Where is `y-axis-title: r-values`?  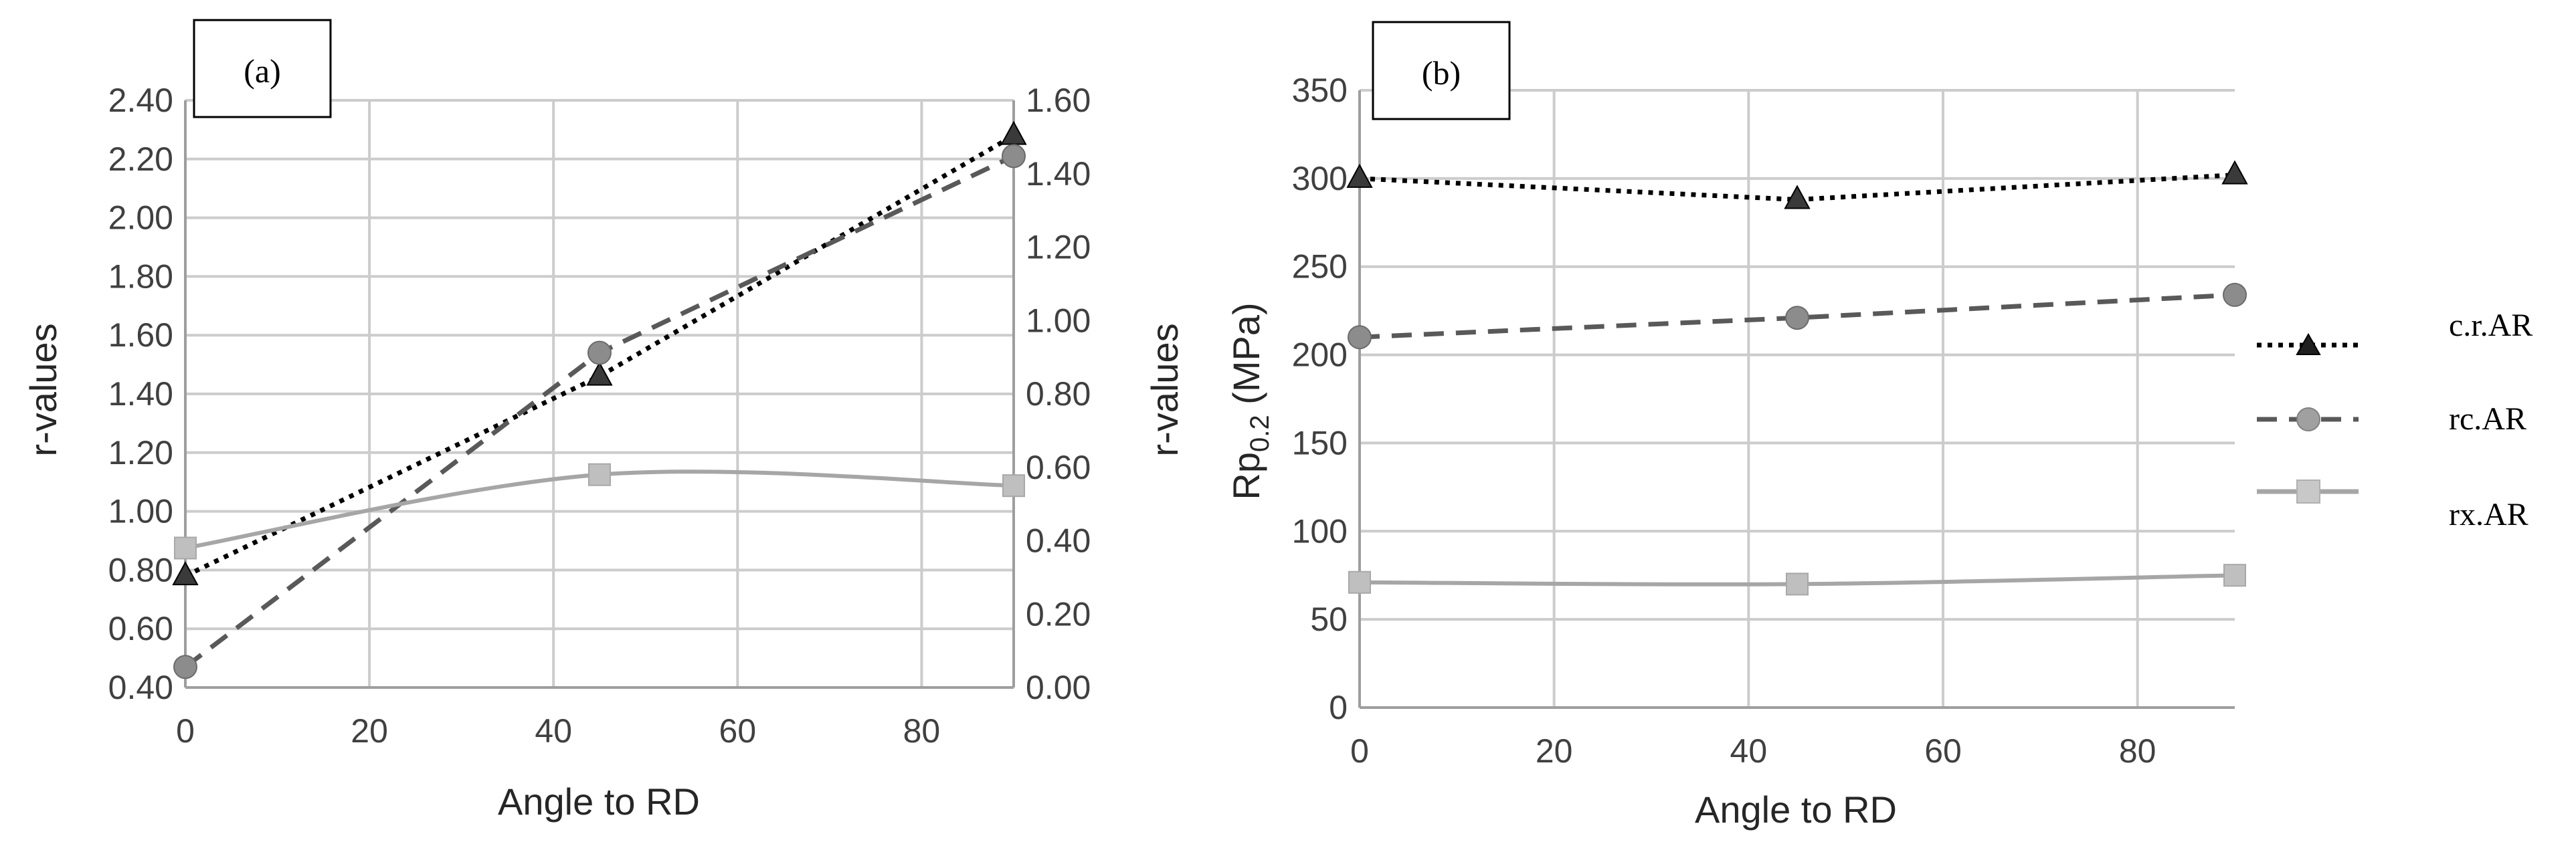 y-axis-title: r-values is located at coordinates (43, 389).